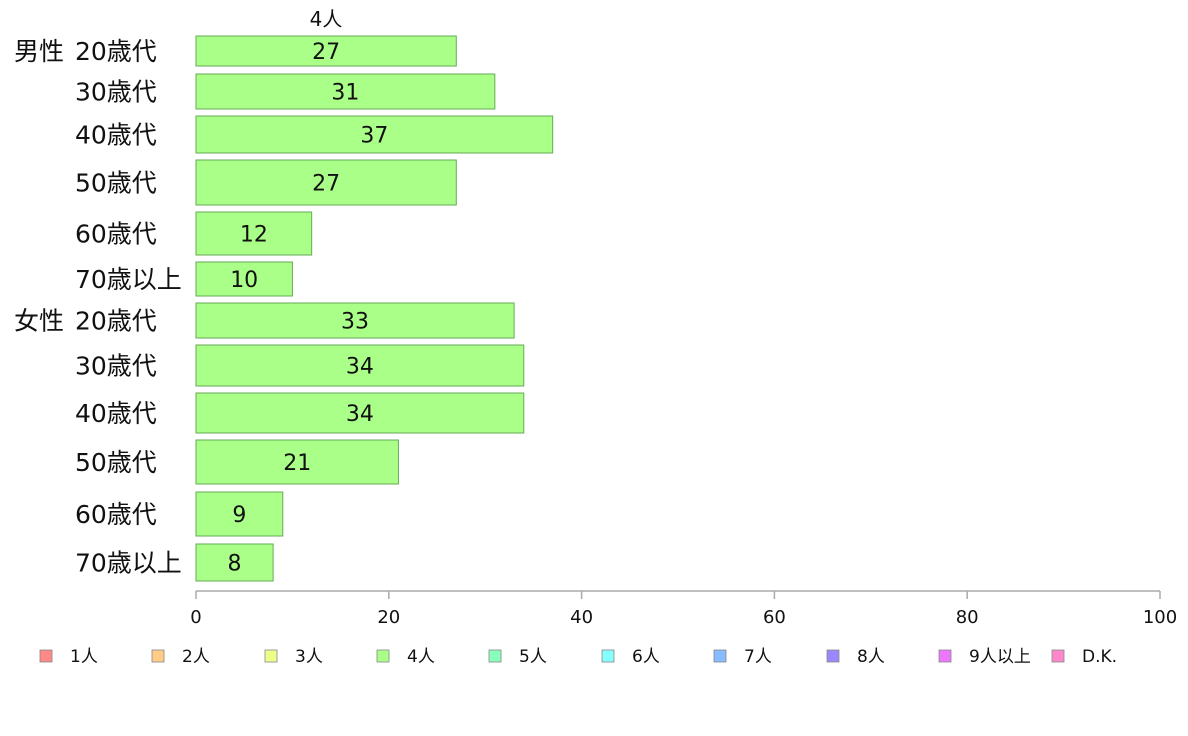 The height and width of the screenshot is (736, 1188). I want to click on bar-value-label: 33, so click(355, 322).